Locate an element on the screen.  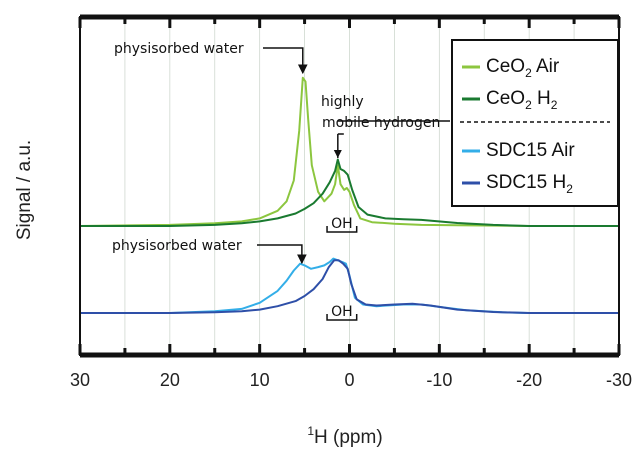
legend-label: CeO2 H2 is located at coordinates (522, 100).